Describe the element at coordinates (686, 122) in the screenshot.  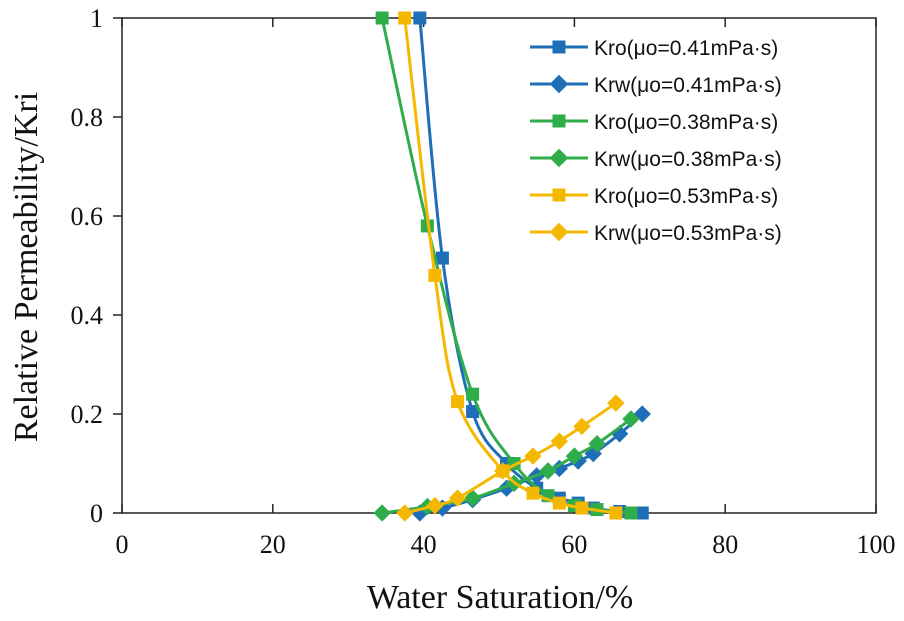
I see `legend-label: Kro(μo=0.38mPa·s)` at that location.